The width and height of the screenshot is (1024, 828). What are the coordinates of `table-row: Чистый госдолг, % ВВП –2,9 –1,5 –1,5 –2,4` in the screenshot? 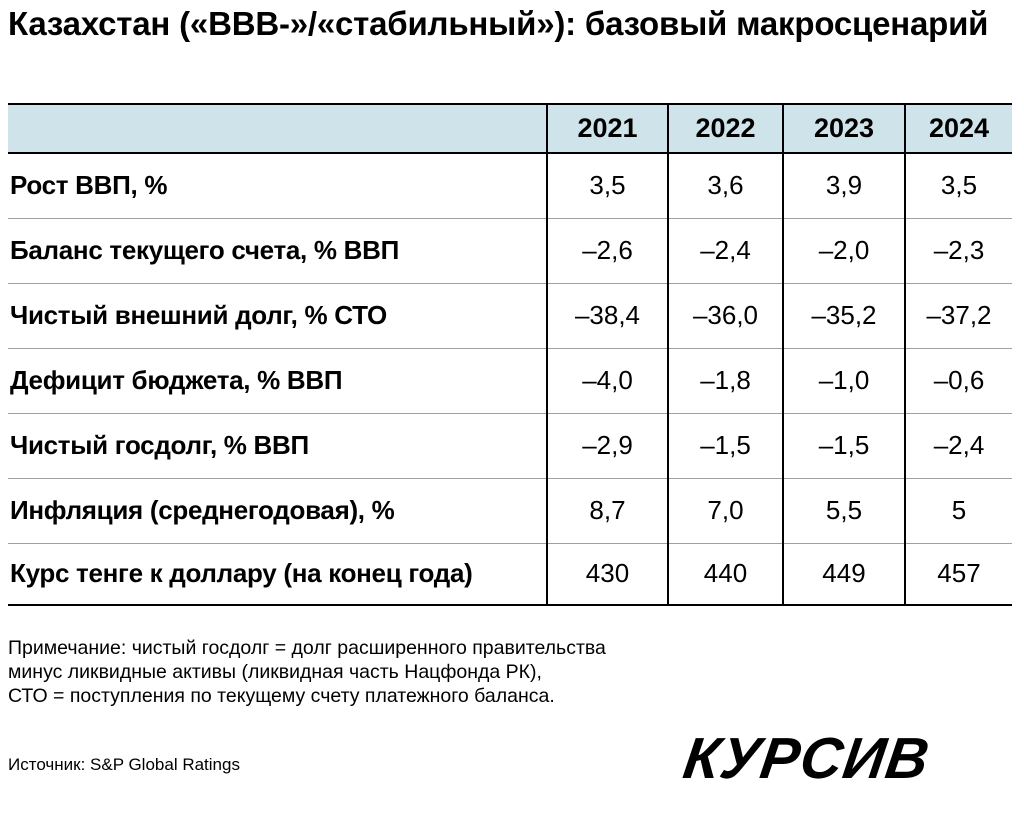 It's located at (510, 445).